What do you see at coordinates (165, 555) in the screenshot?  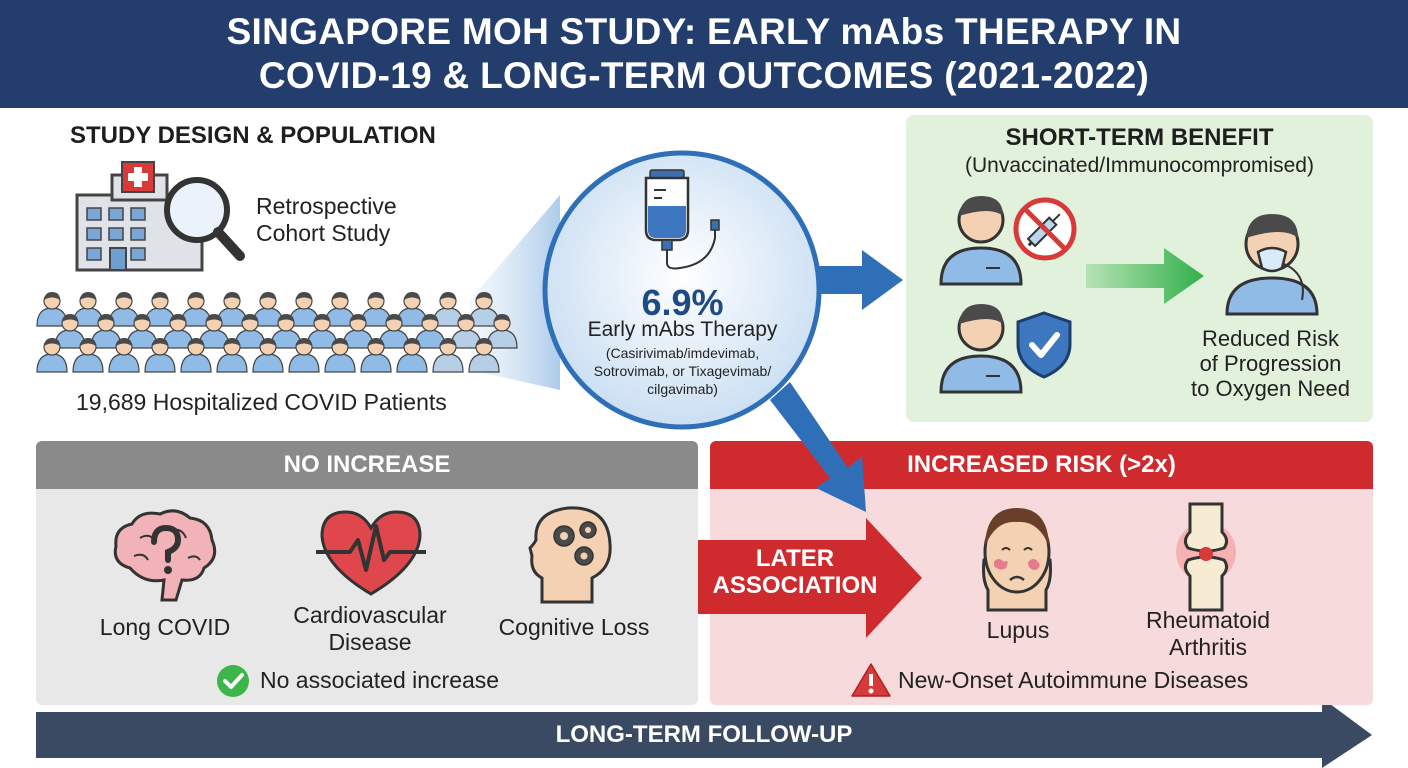 I see `brain-question-icon` at bounding box center [165, 555].